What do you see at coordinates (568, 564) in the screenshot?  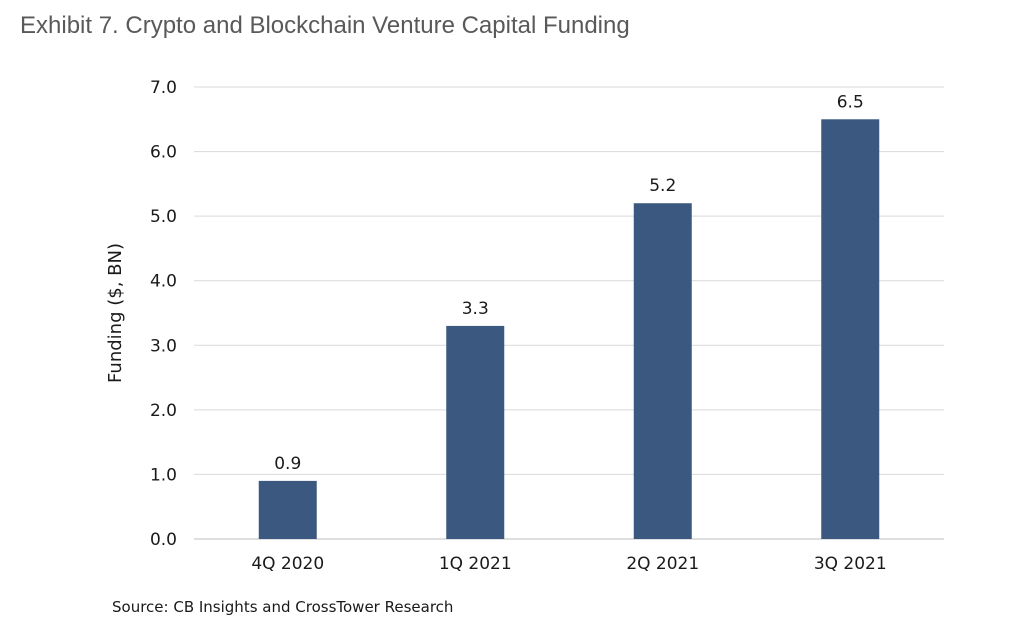 I see `x-axis-ticks: 4Q 2020 1Q 2021 2Q 2021 3Q 2021` at bounding box center [568, 564].